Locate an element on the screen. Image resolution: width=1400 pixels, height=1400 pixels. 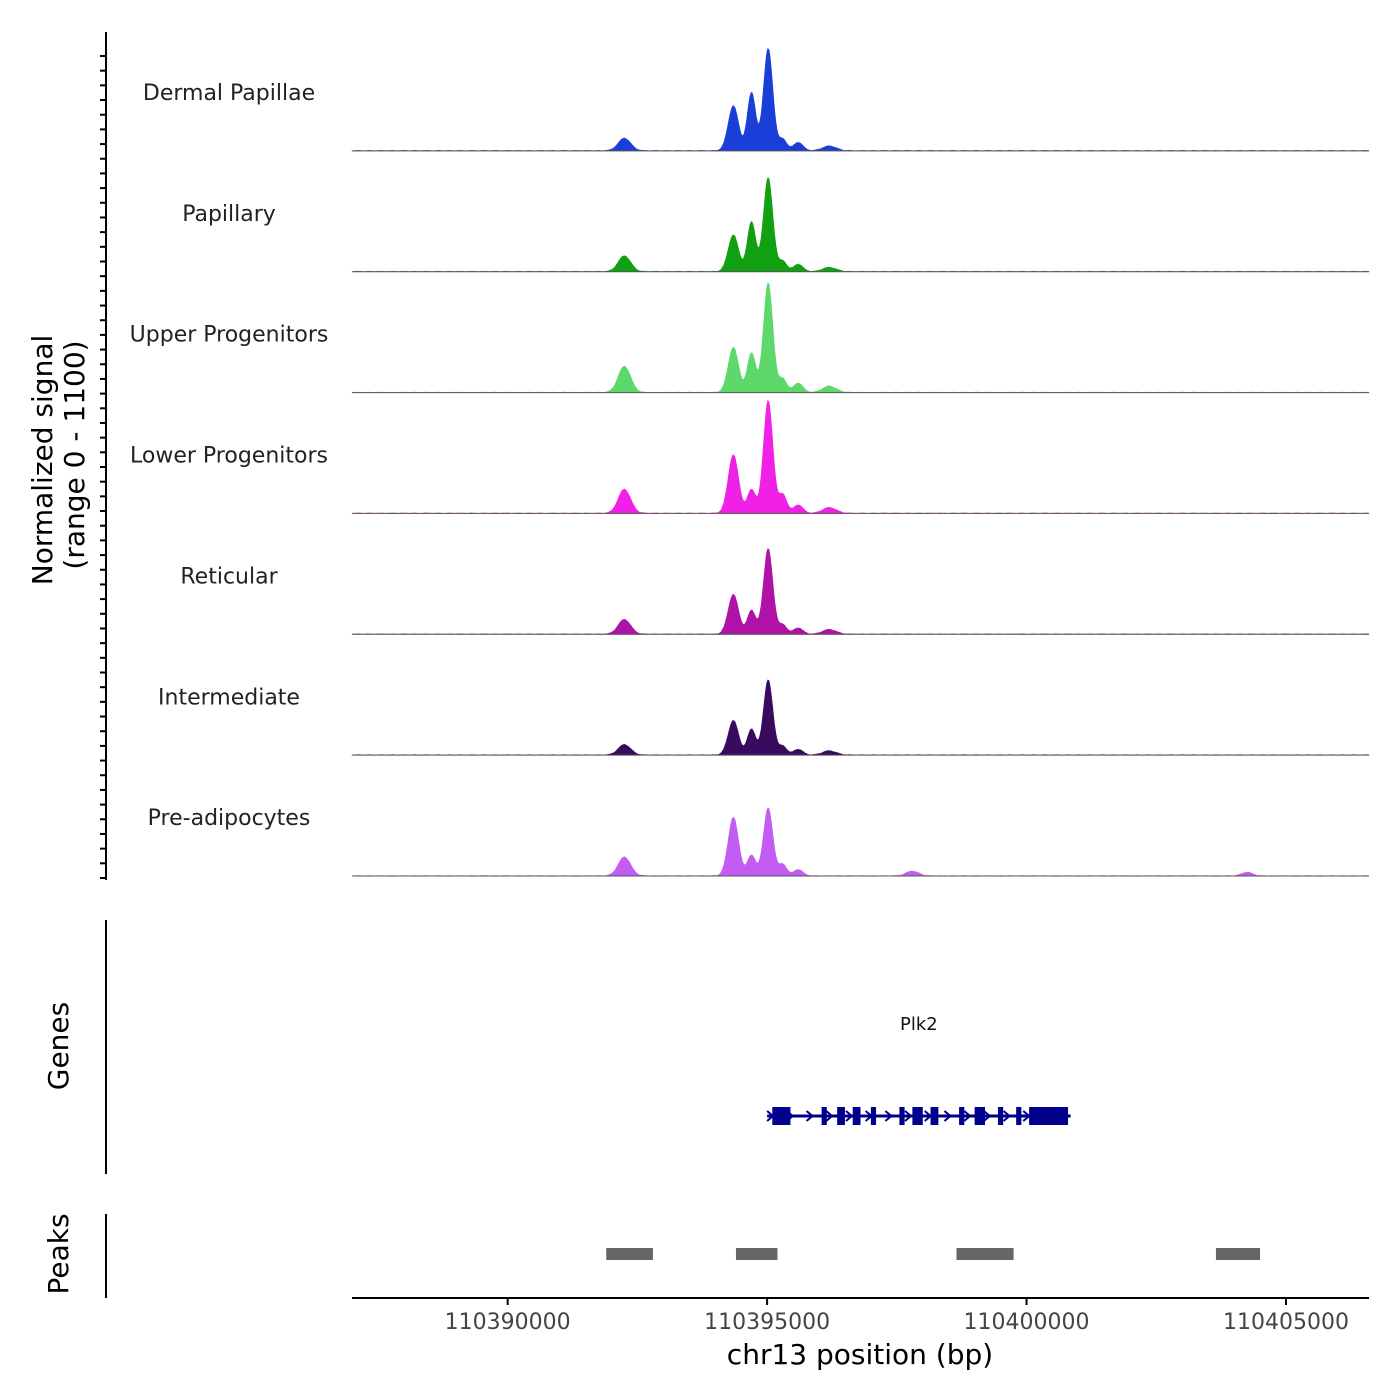
track-upper-progenitors: Upper Progenitors is located at coordinates (750, 338).